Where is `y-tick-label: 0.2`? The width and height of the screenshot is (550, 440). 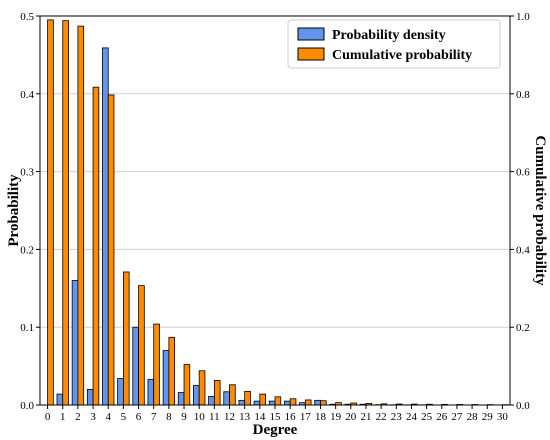 y-tick-label: 0.2 is located at coordinates (27, 250).